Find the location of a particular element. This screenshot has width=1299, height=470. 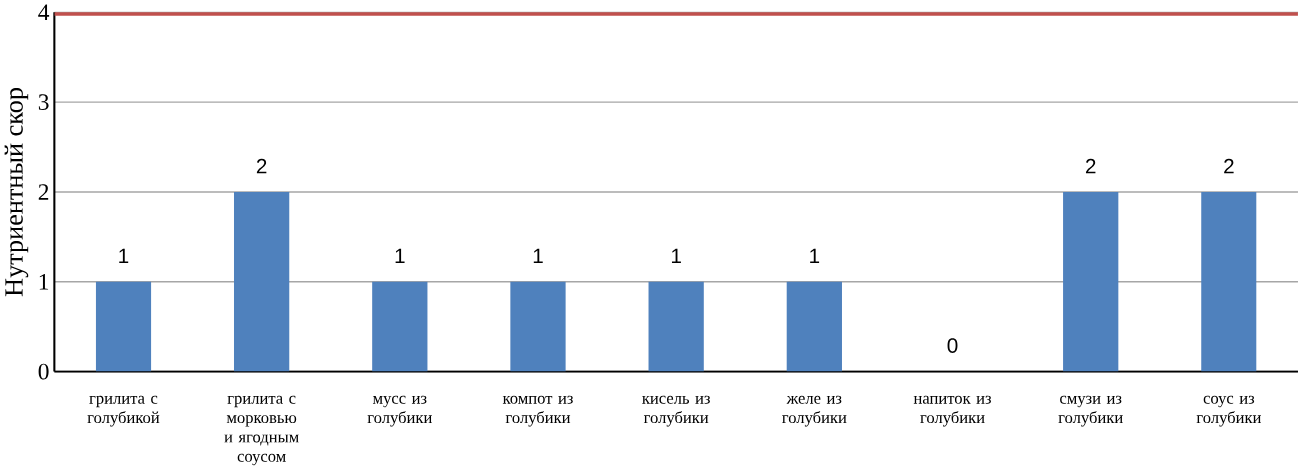

x-tick-label: мусс из голубики is located at coordinates (399, 411).